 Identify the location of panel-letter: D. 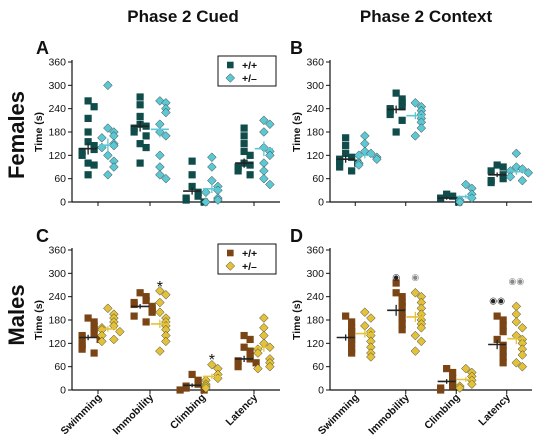
(296, 236).